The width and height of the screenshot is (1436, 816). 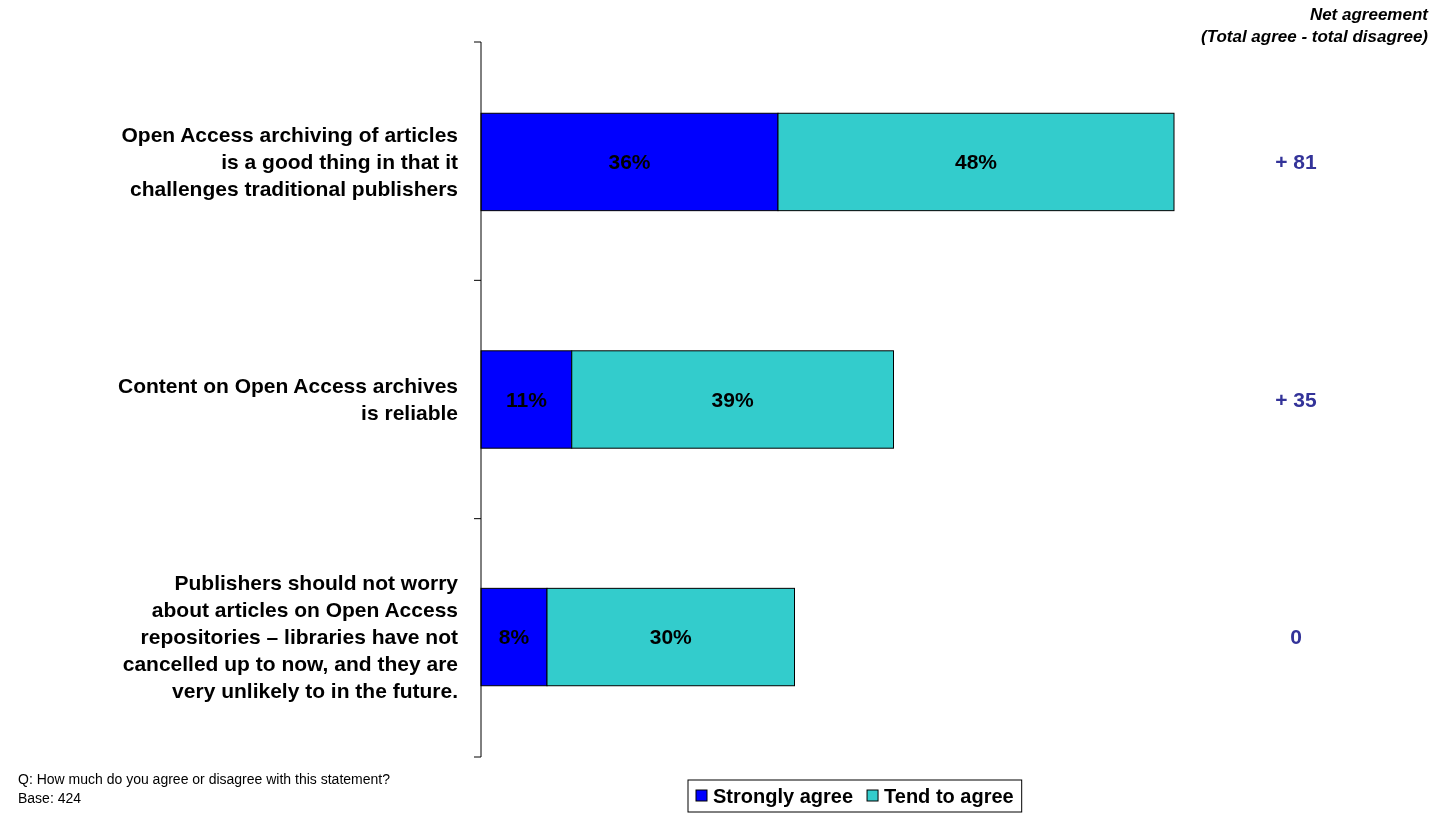 I want to click on text: 0, so click(x=1296, y=637).